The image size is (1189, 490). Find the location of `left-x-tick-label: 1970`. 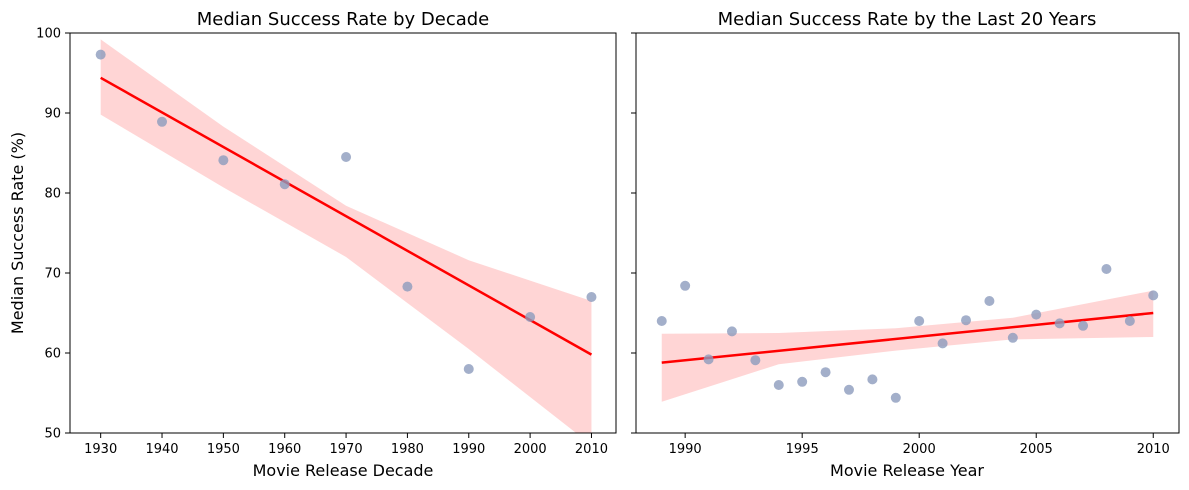

left-x-tick-label: 1970 is located at coordinates (346, 449).